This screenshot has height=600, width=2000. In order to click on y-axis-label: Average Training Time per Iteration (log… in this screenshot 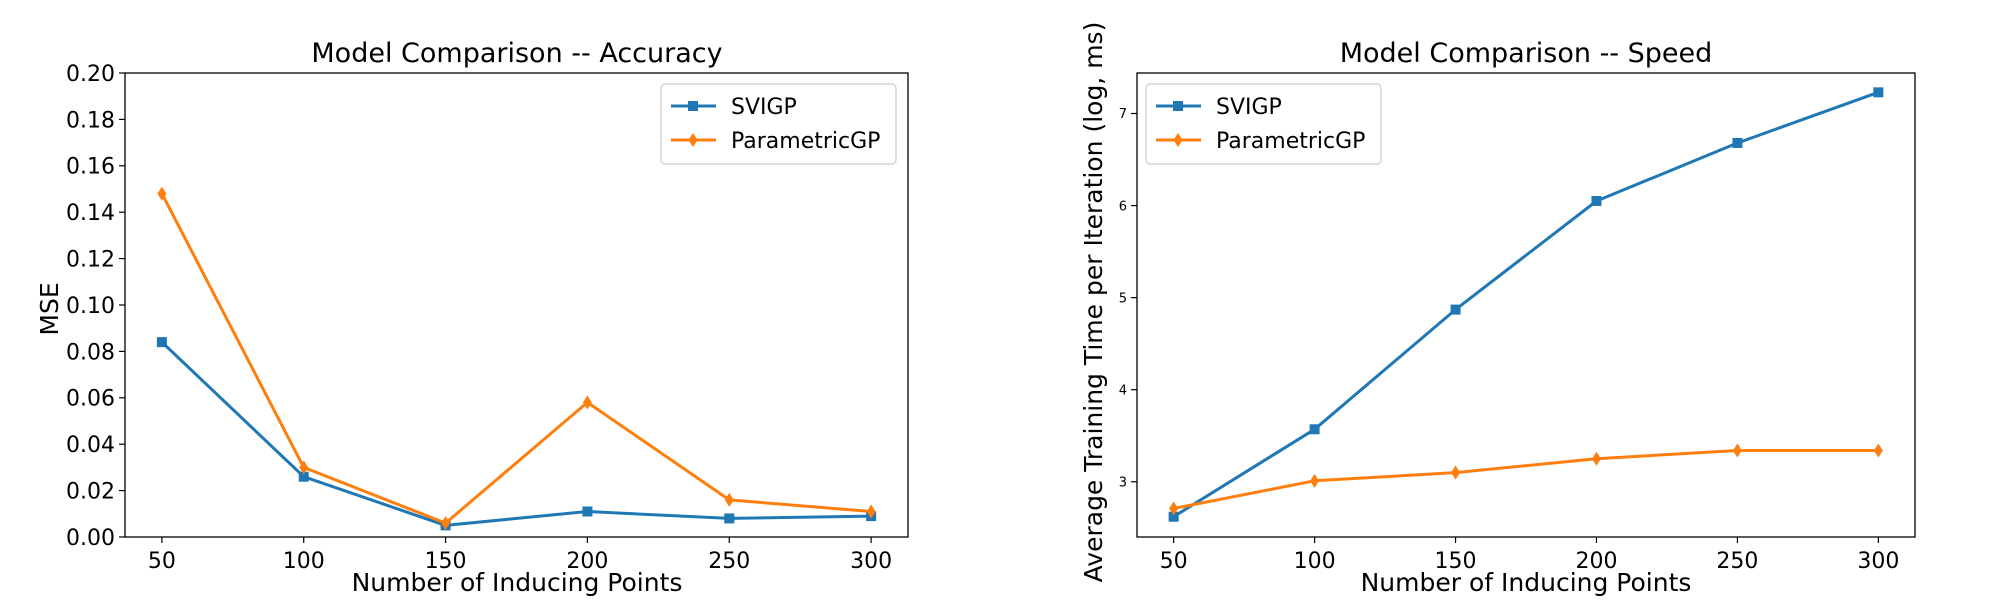, I will do `click(1093, 302)`.